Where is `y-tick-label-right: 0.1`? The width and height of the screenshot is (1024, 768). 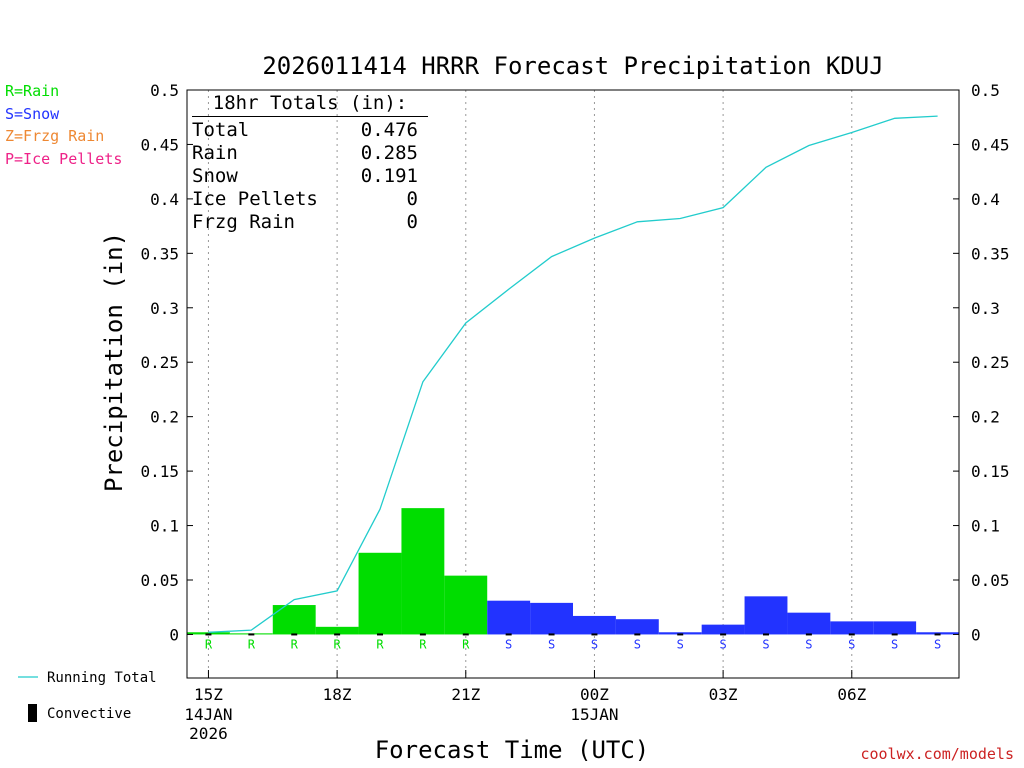
y-tick-label-right: 0.1 is located at coordinates (985, 526).